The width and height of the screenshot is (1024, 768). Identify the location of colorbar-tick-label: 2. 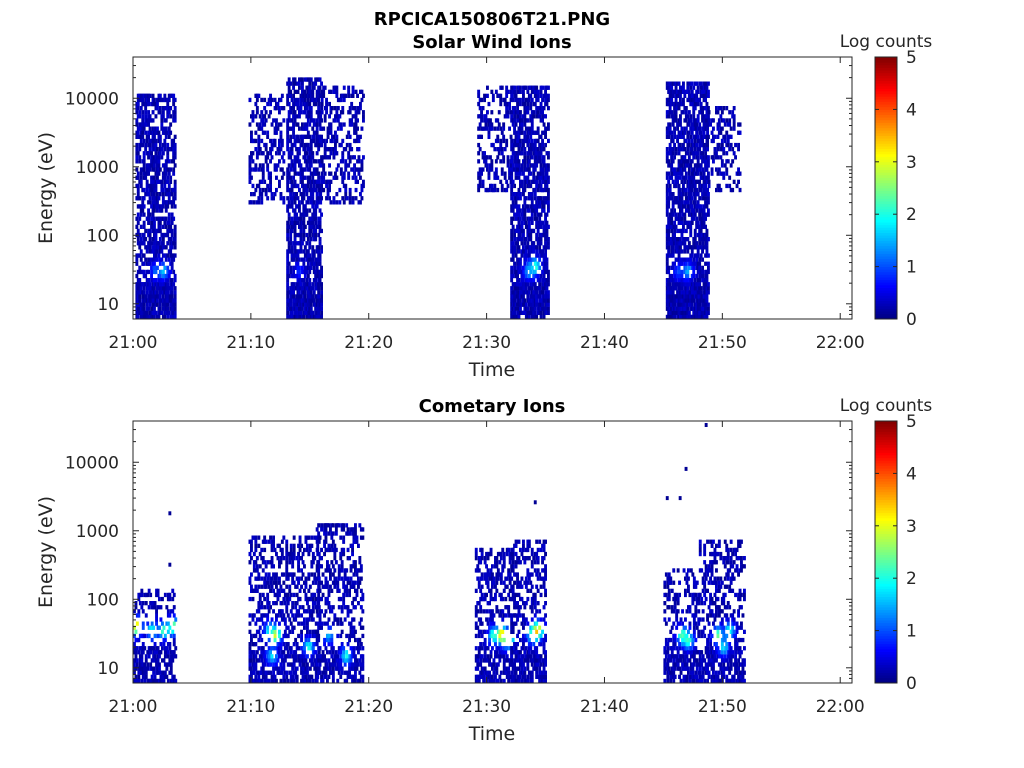
(911, 215).